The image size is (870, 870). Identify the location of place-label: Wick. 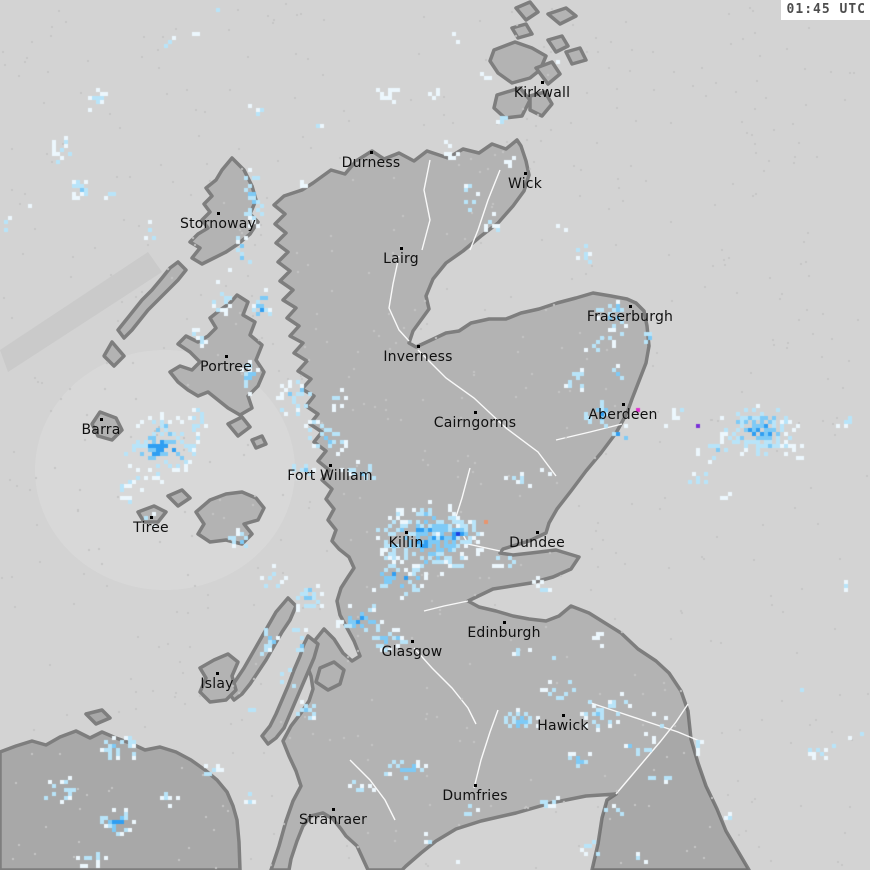
(525, 184).